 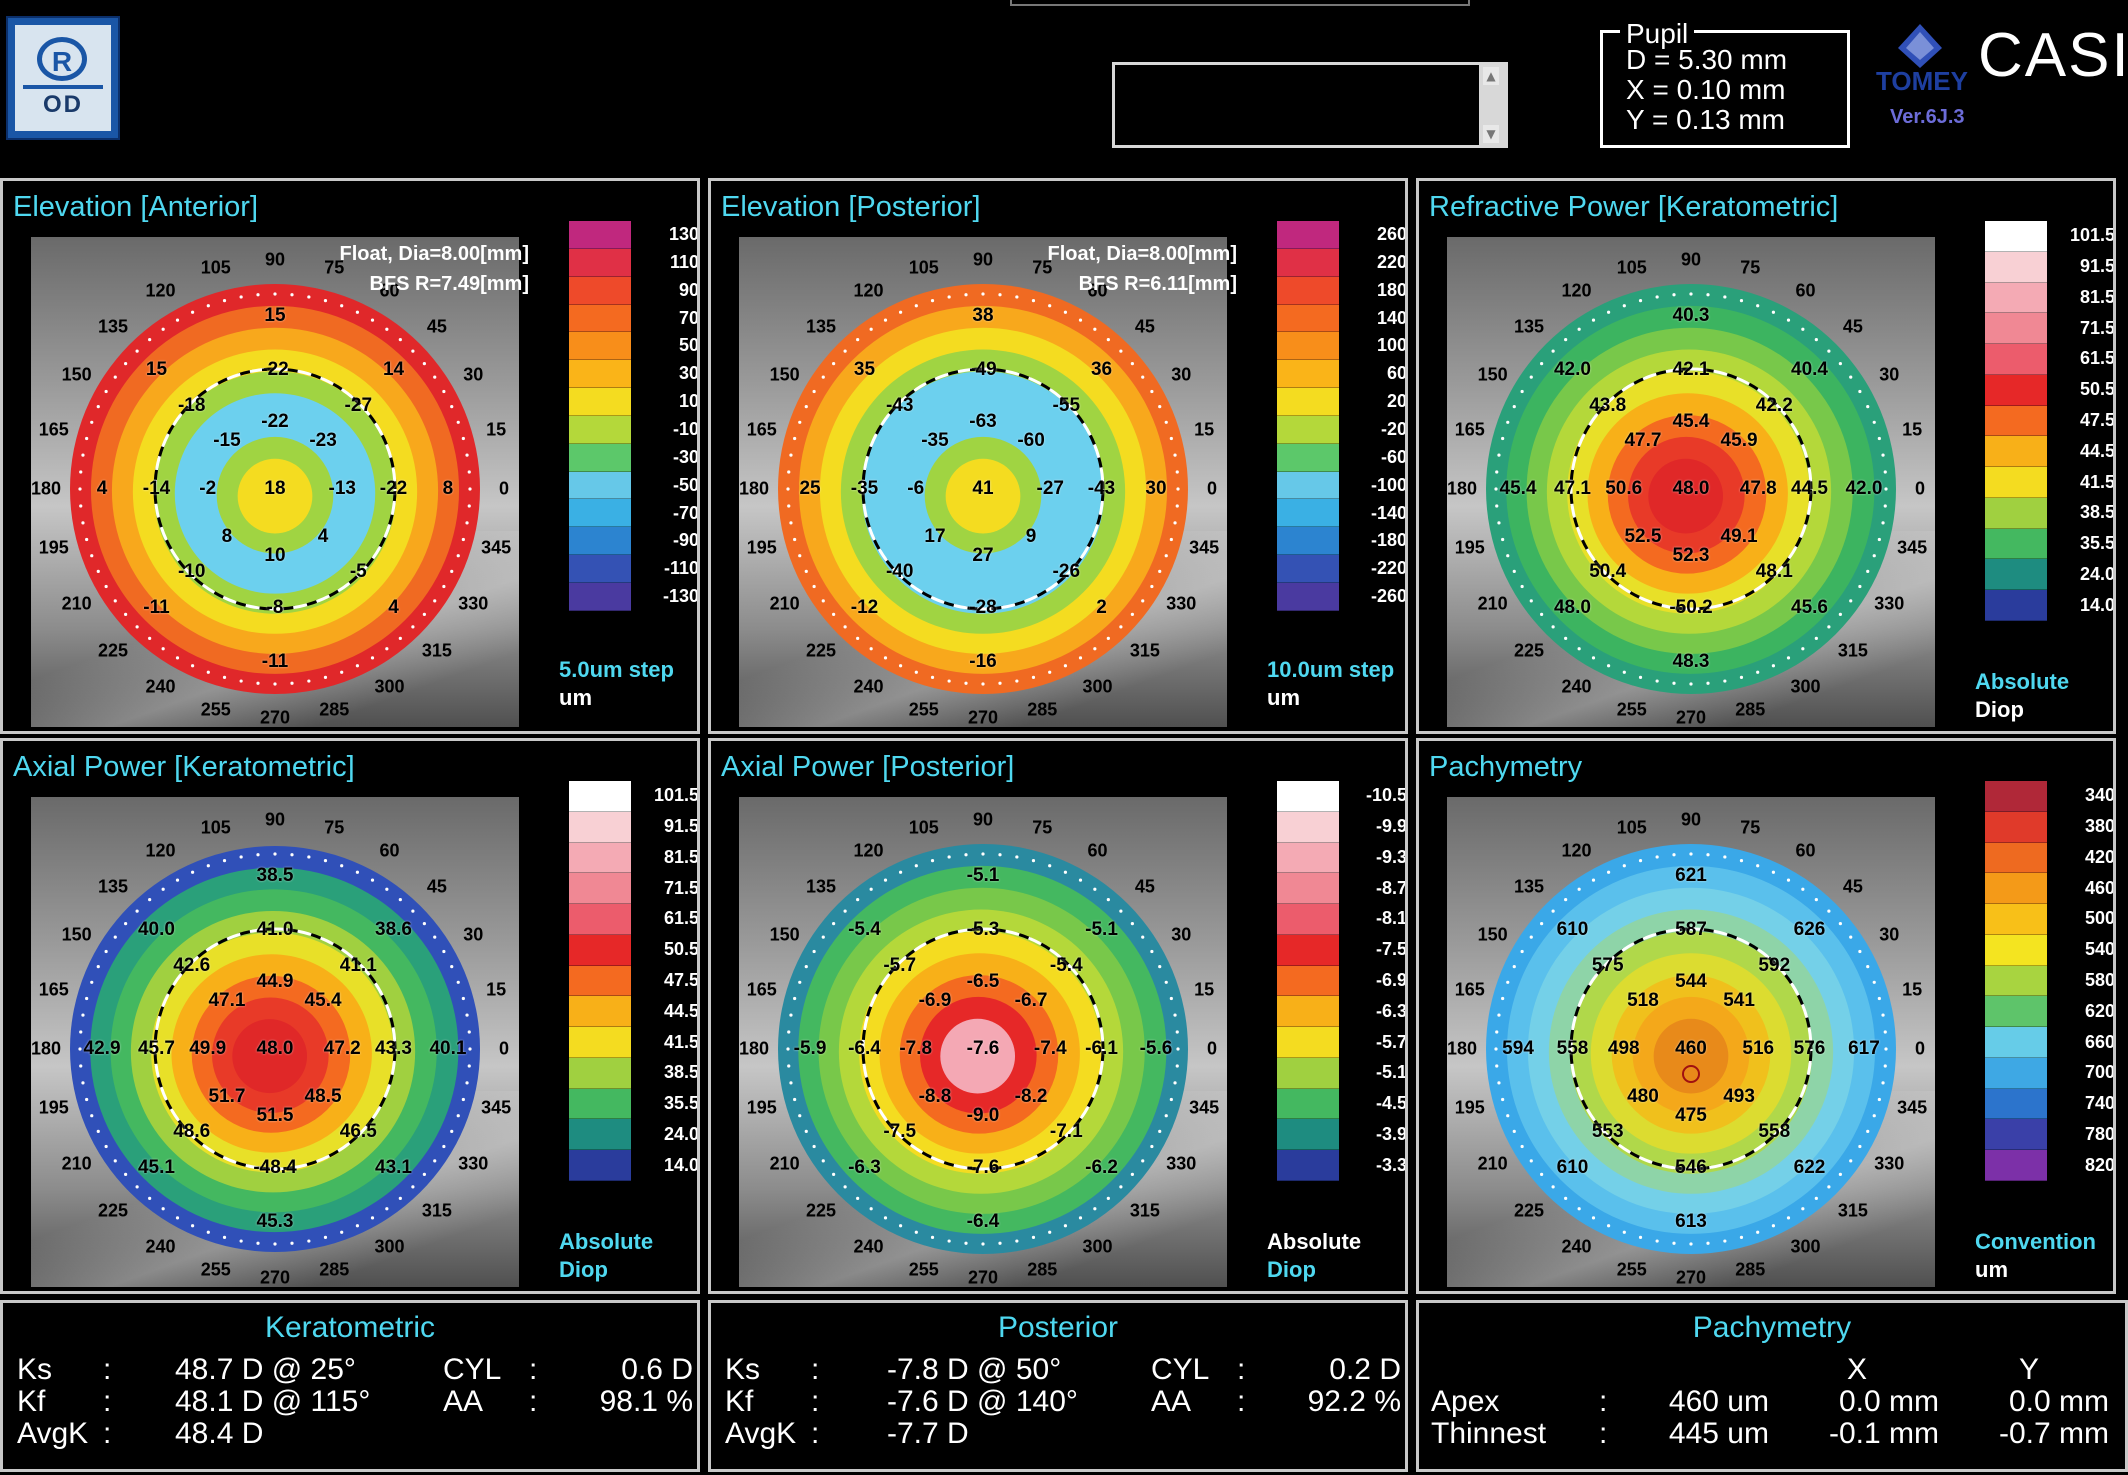 What do you see at coordinates (63, 78) in the screenshot?
I see `eye-side-badge: R OD` at bounding box center [63, 78].